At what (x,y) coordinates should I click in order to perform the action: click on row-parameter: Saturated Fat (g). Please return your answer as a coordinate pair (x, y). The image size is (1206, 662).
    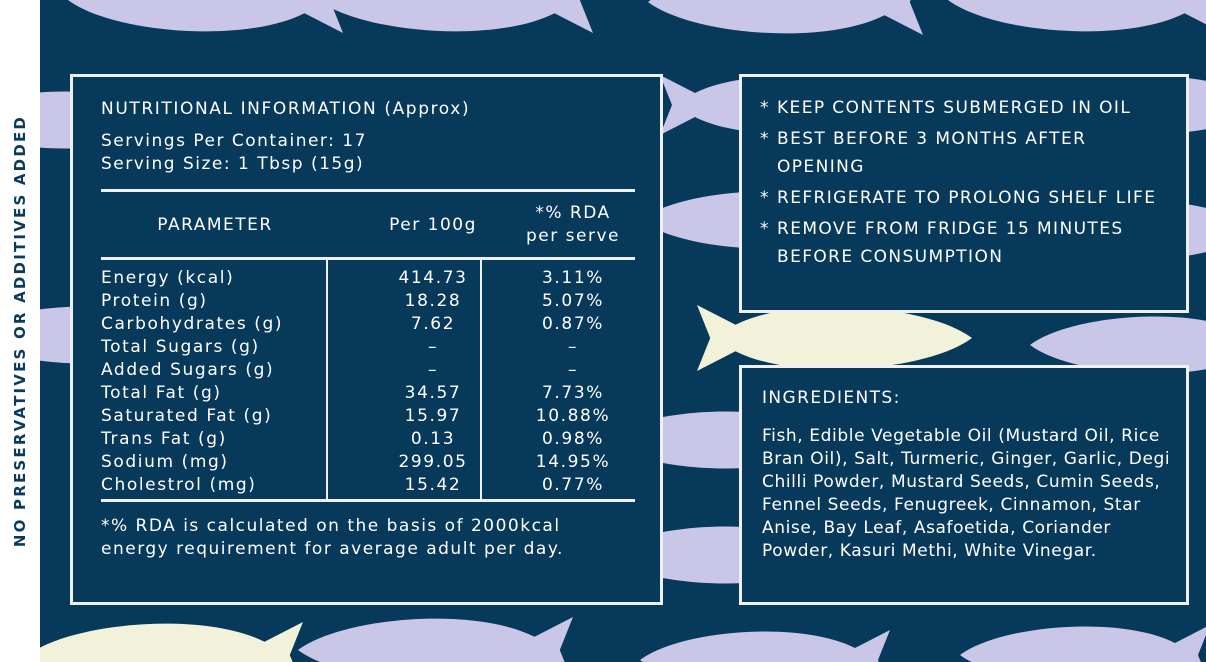
    Looking at the image, I should click on (187, 416).